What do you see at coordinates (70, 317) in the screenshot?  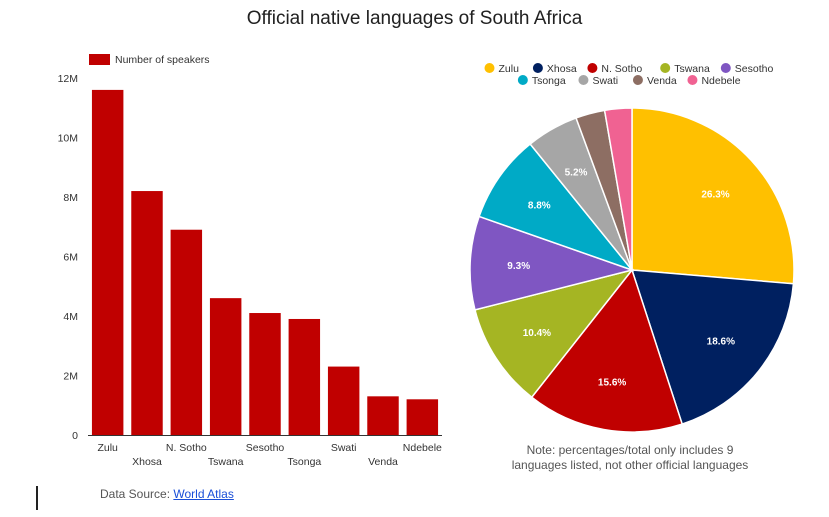 I see `y-tick-label: 4M` at bounding box center [70, 317].